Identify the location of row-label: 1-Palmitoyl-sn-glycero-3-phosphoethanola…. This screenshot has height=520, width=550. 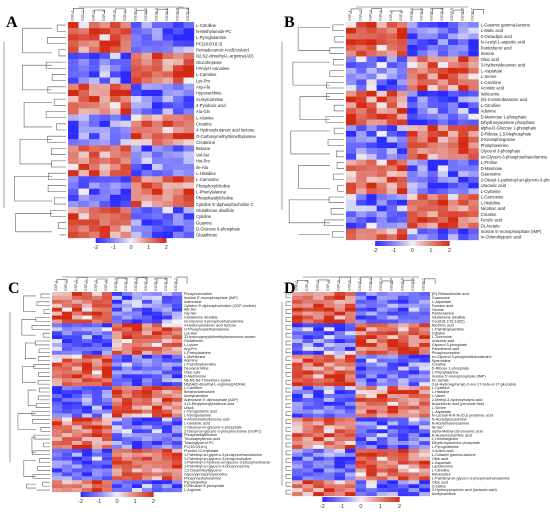
(471, 478).